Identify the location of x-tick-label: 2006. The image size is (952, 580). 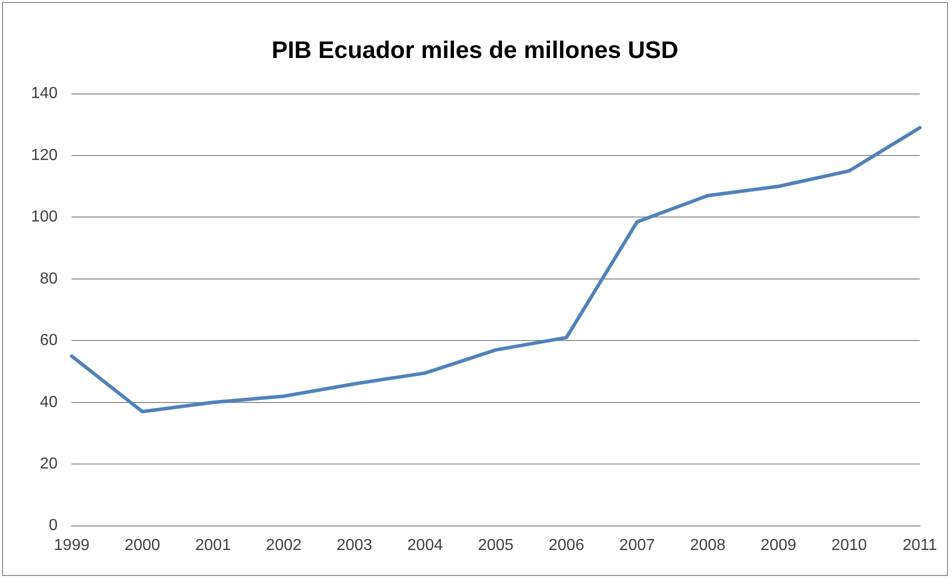
(566, 545).